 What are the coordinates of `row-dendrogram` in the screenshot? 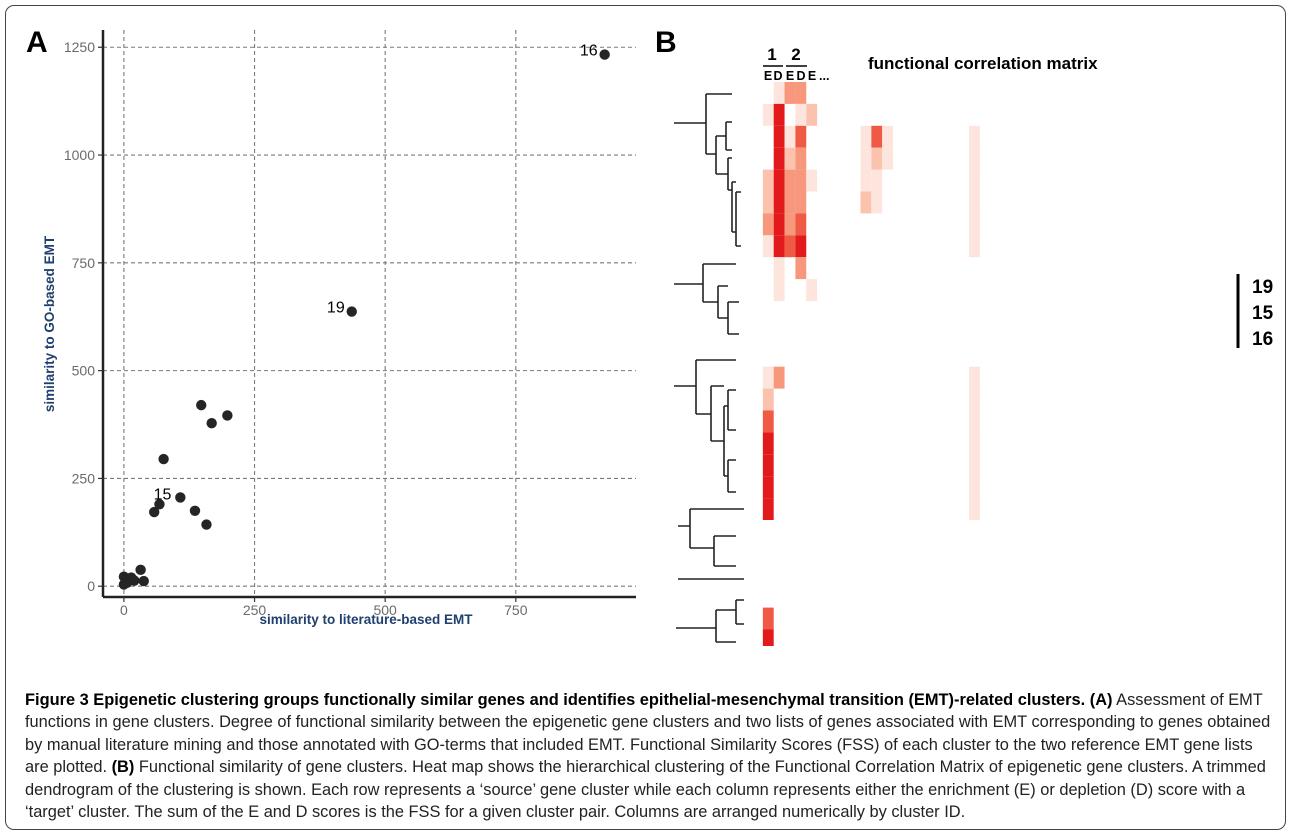 It's located at (709, 368).